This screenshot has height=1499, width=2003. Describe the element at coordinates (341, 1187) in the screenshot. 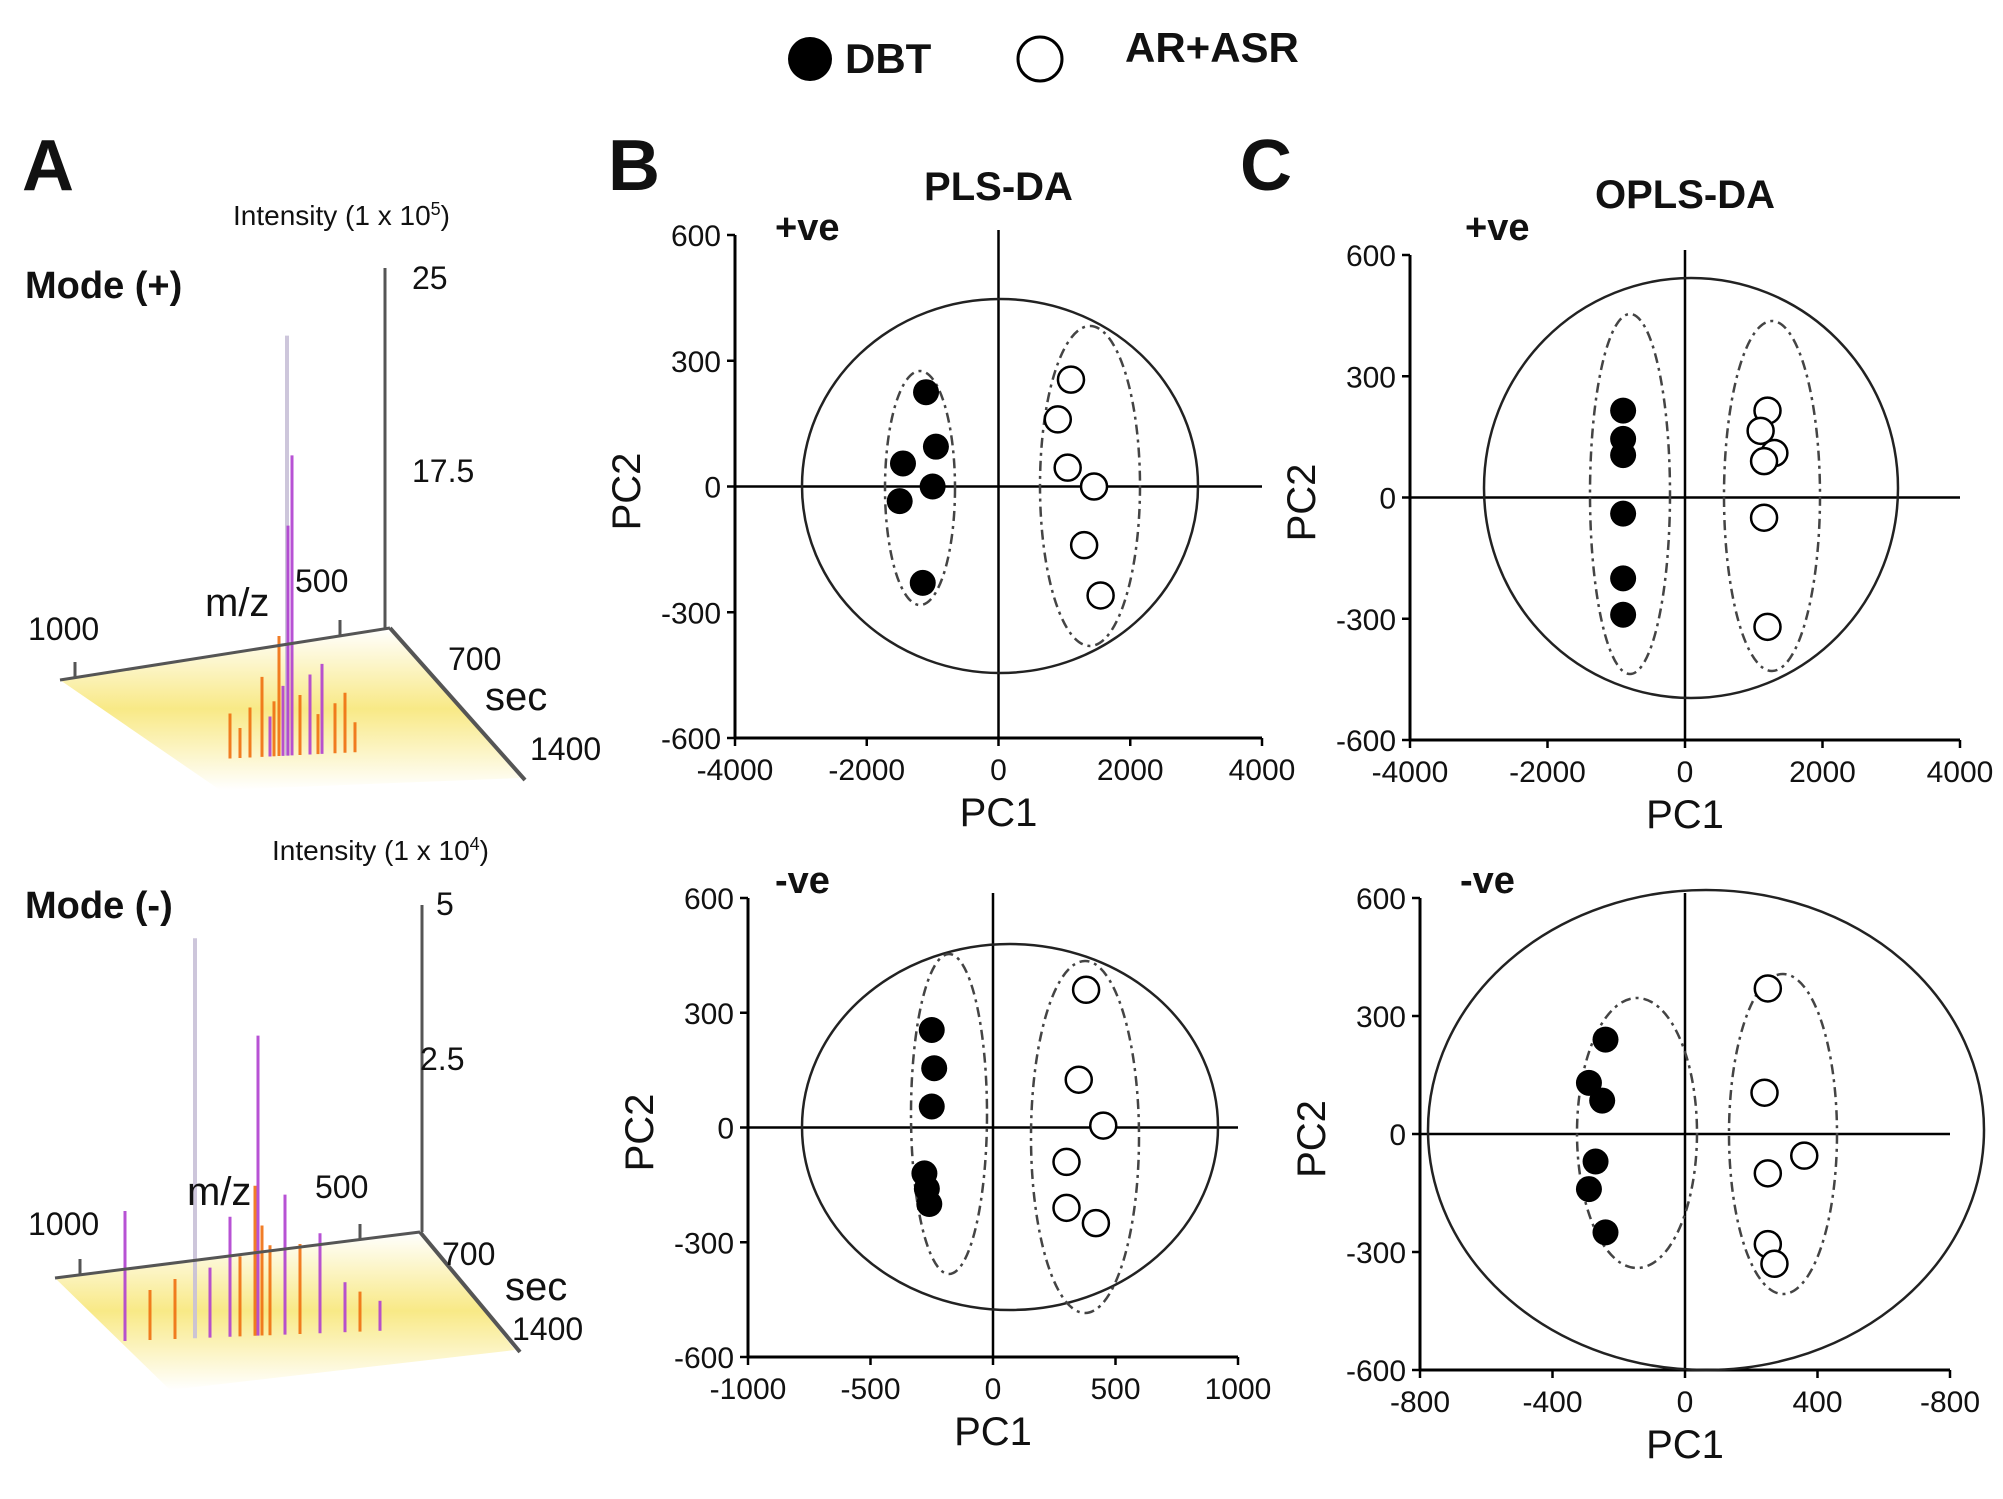

I see `spectrum-negative-mz-tick-label: 500` at that location.